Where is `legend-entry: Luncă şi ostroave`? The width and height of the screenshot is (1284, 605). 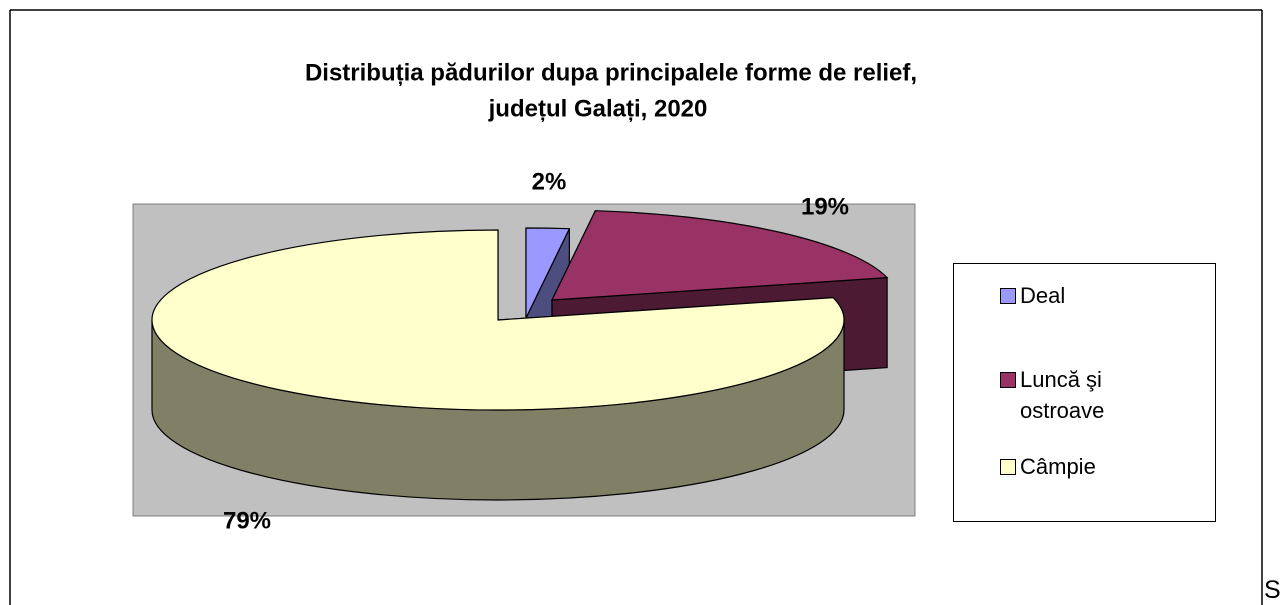
legend-entry: Luncă şi ostroave is located at coordinates (1085, 395).